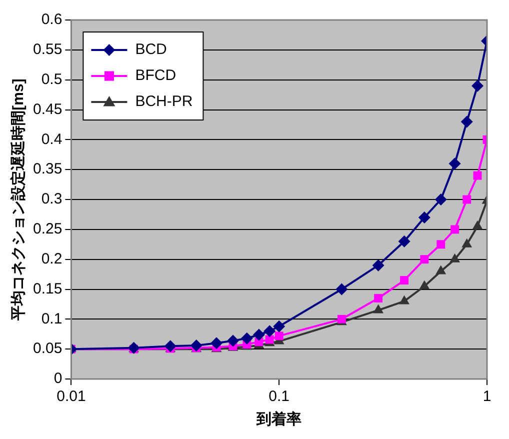  Describe the element at coordinates (47, 109) in the screenshot. I see `y-tick-label: 0.45` at that location.